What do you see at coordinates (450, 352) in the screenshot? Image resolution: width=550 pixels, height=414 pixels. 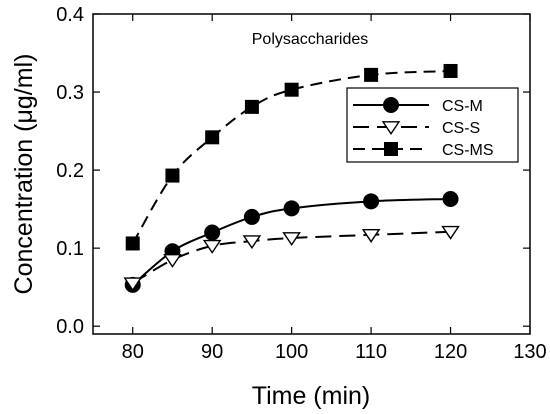 I see `x-tick-label: 120` at bounding box center [450, 352].